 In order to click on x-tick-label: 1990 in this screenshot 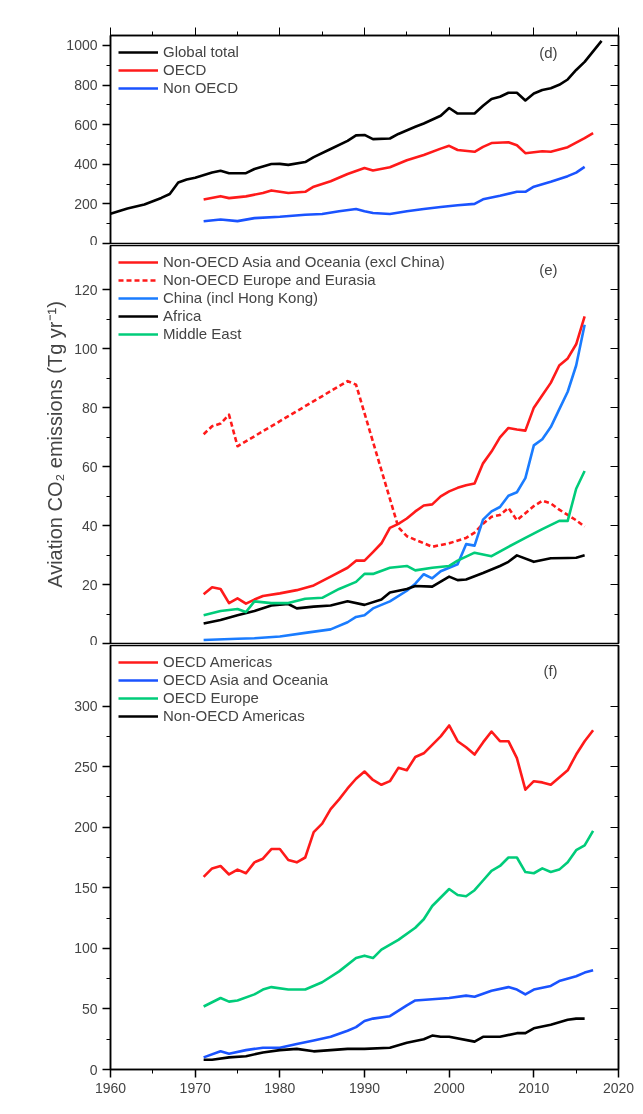, I will do `click(364, 1087)`.